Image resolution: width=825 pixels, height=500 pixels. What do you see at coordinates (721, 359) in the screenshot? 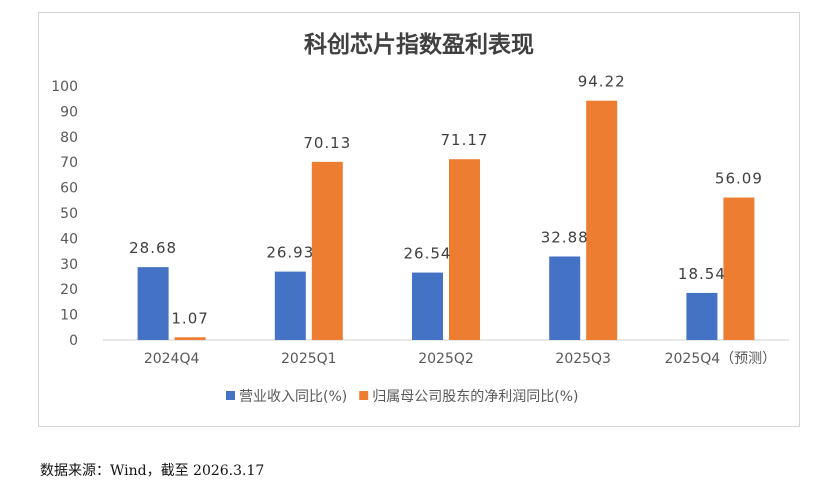
I see `x-tick-label: 2025Q4（预测）` at bounding box center [721, 359].